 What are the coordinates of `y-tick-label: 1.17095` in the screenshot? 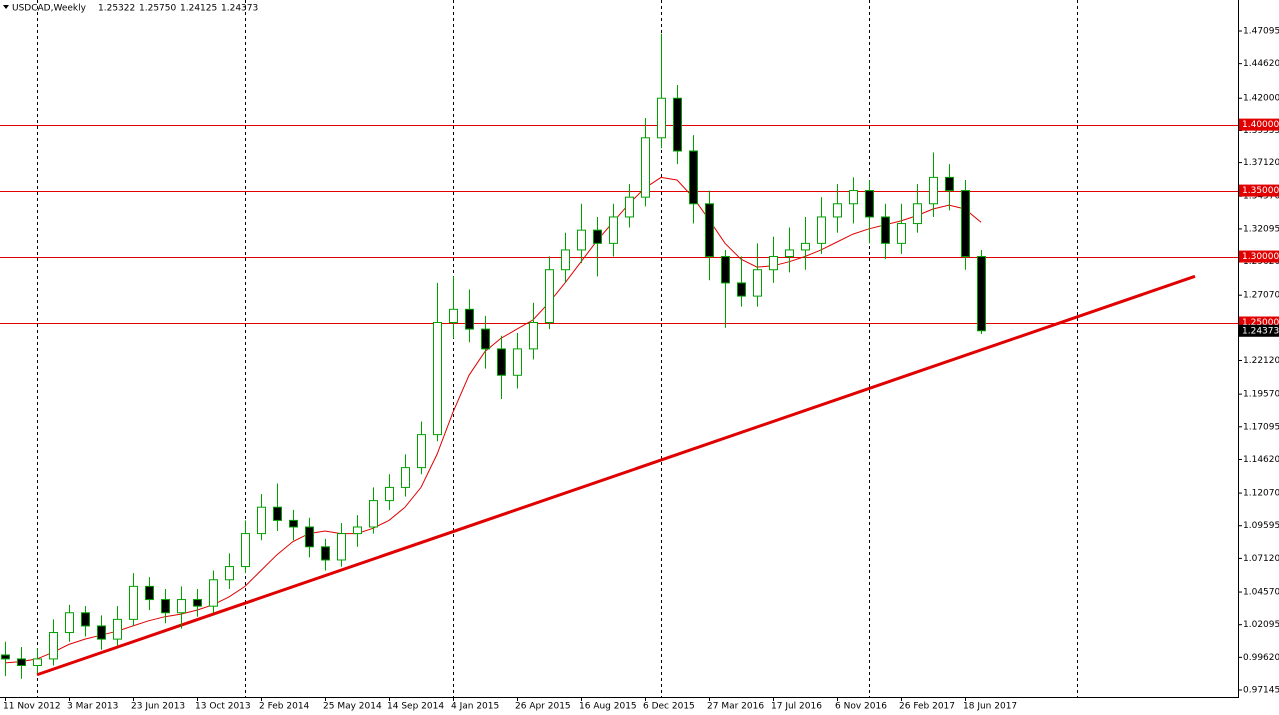 It's located at (1261, 427).